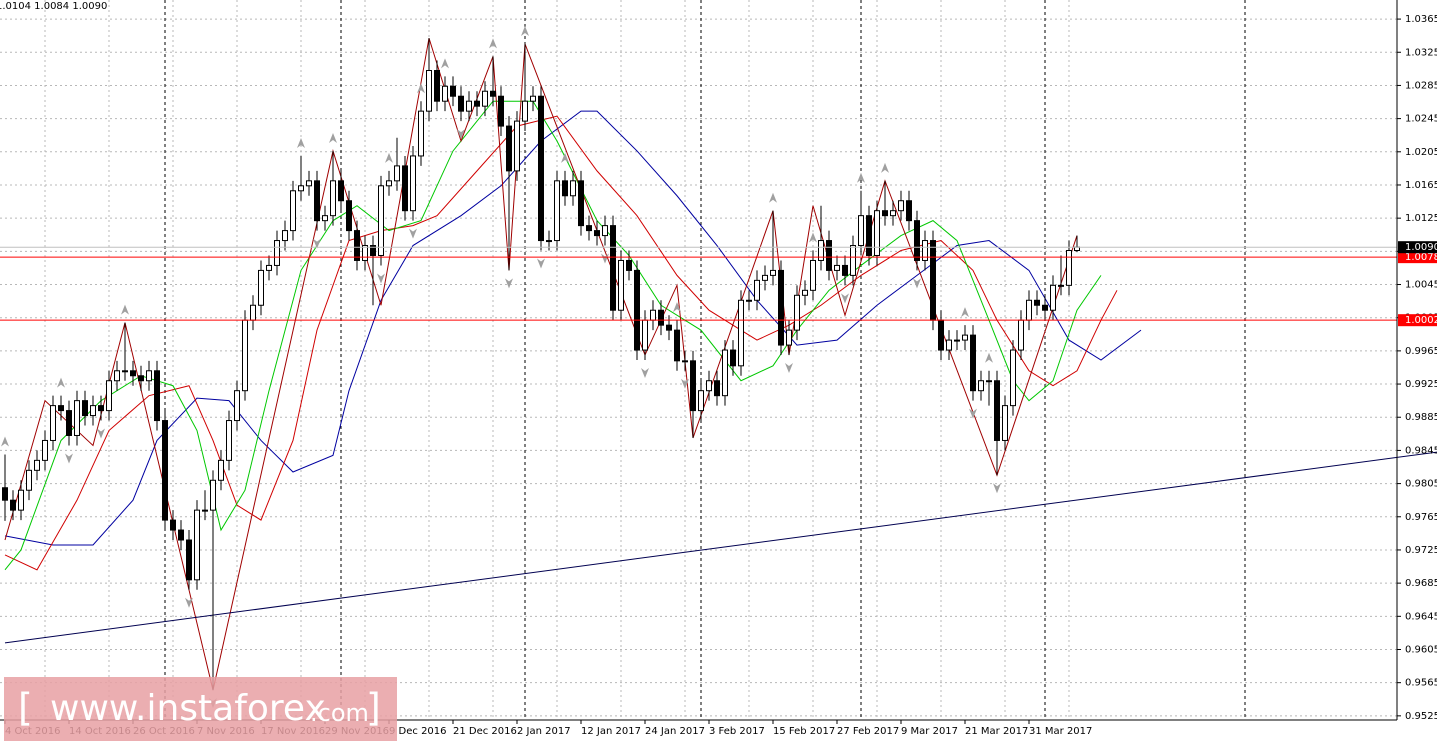 The width and height of the screenshot is (1437, 745). I want to click on y-tick-label: 0.9805, so click(1421, 484).